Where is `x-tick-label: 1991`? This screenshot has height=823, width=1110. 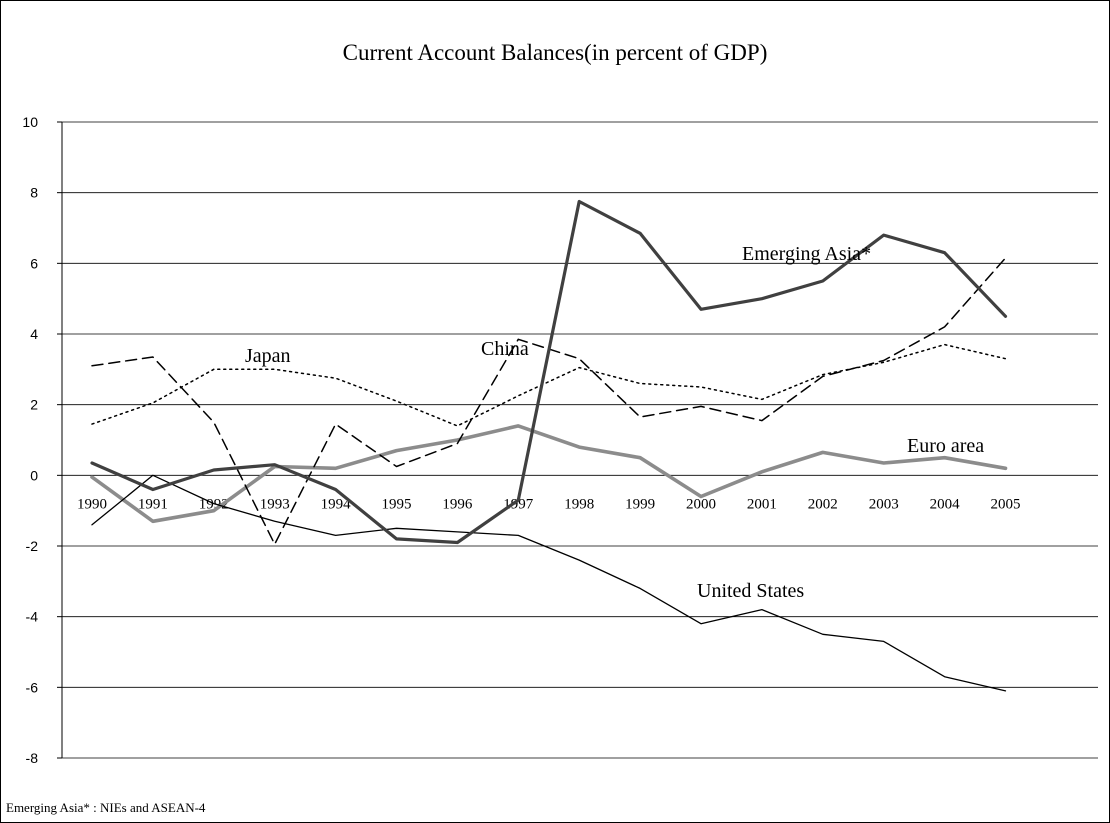 x-tick-label: 1991 is located at coordinates (153, 504).